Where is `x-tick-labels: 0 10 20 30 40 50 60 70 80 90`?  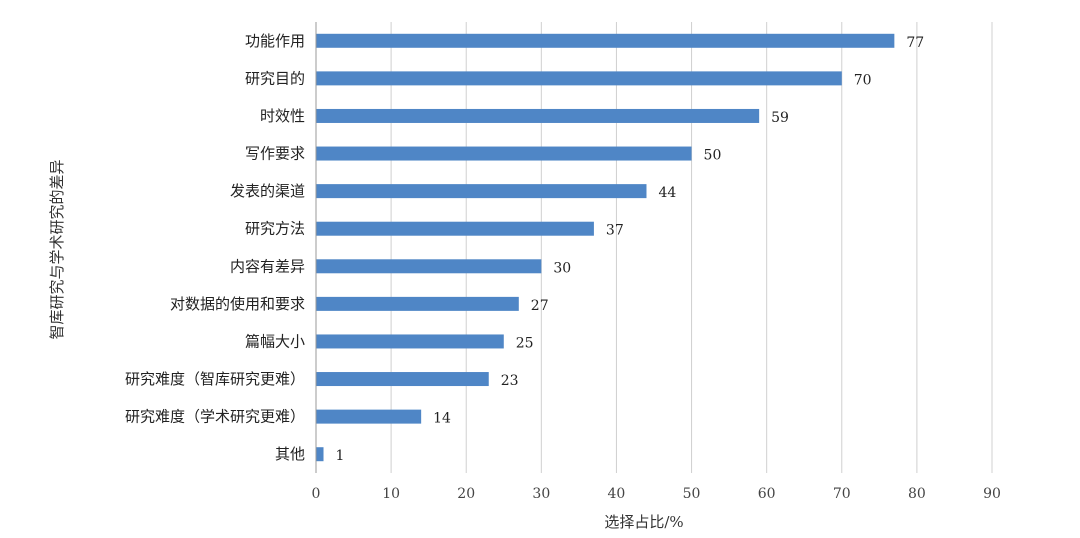 x-tick-labels: 0 10 20 30 40 50 60 70 80 90 is located at coordinates (656, 494).